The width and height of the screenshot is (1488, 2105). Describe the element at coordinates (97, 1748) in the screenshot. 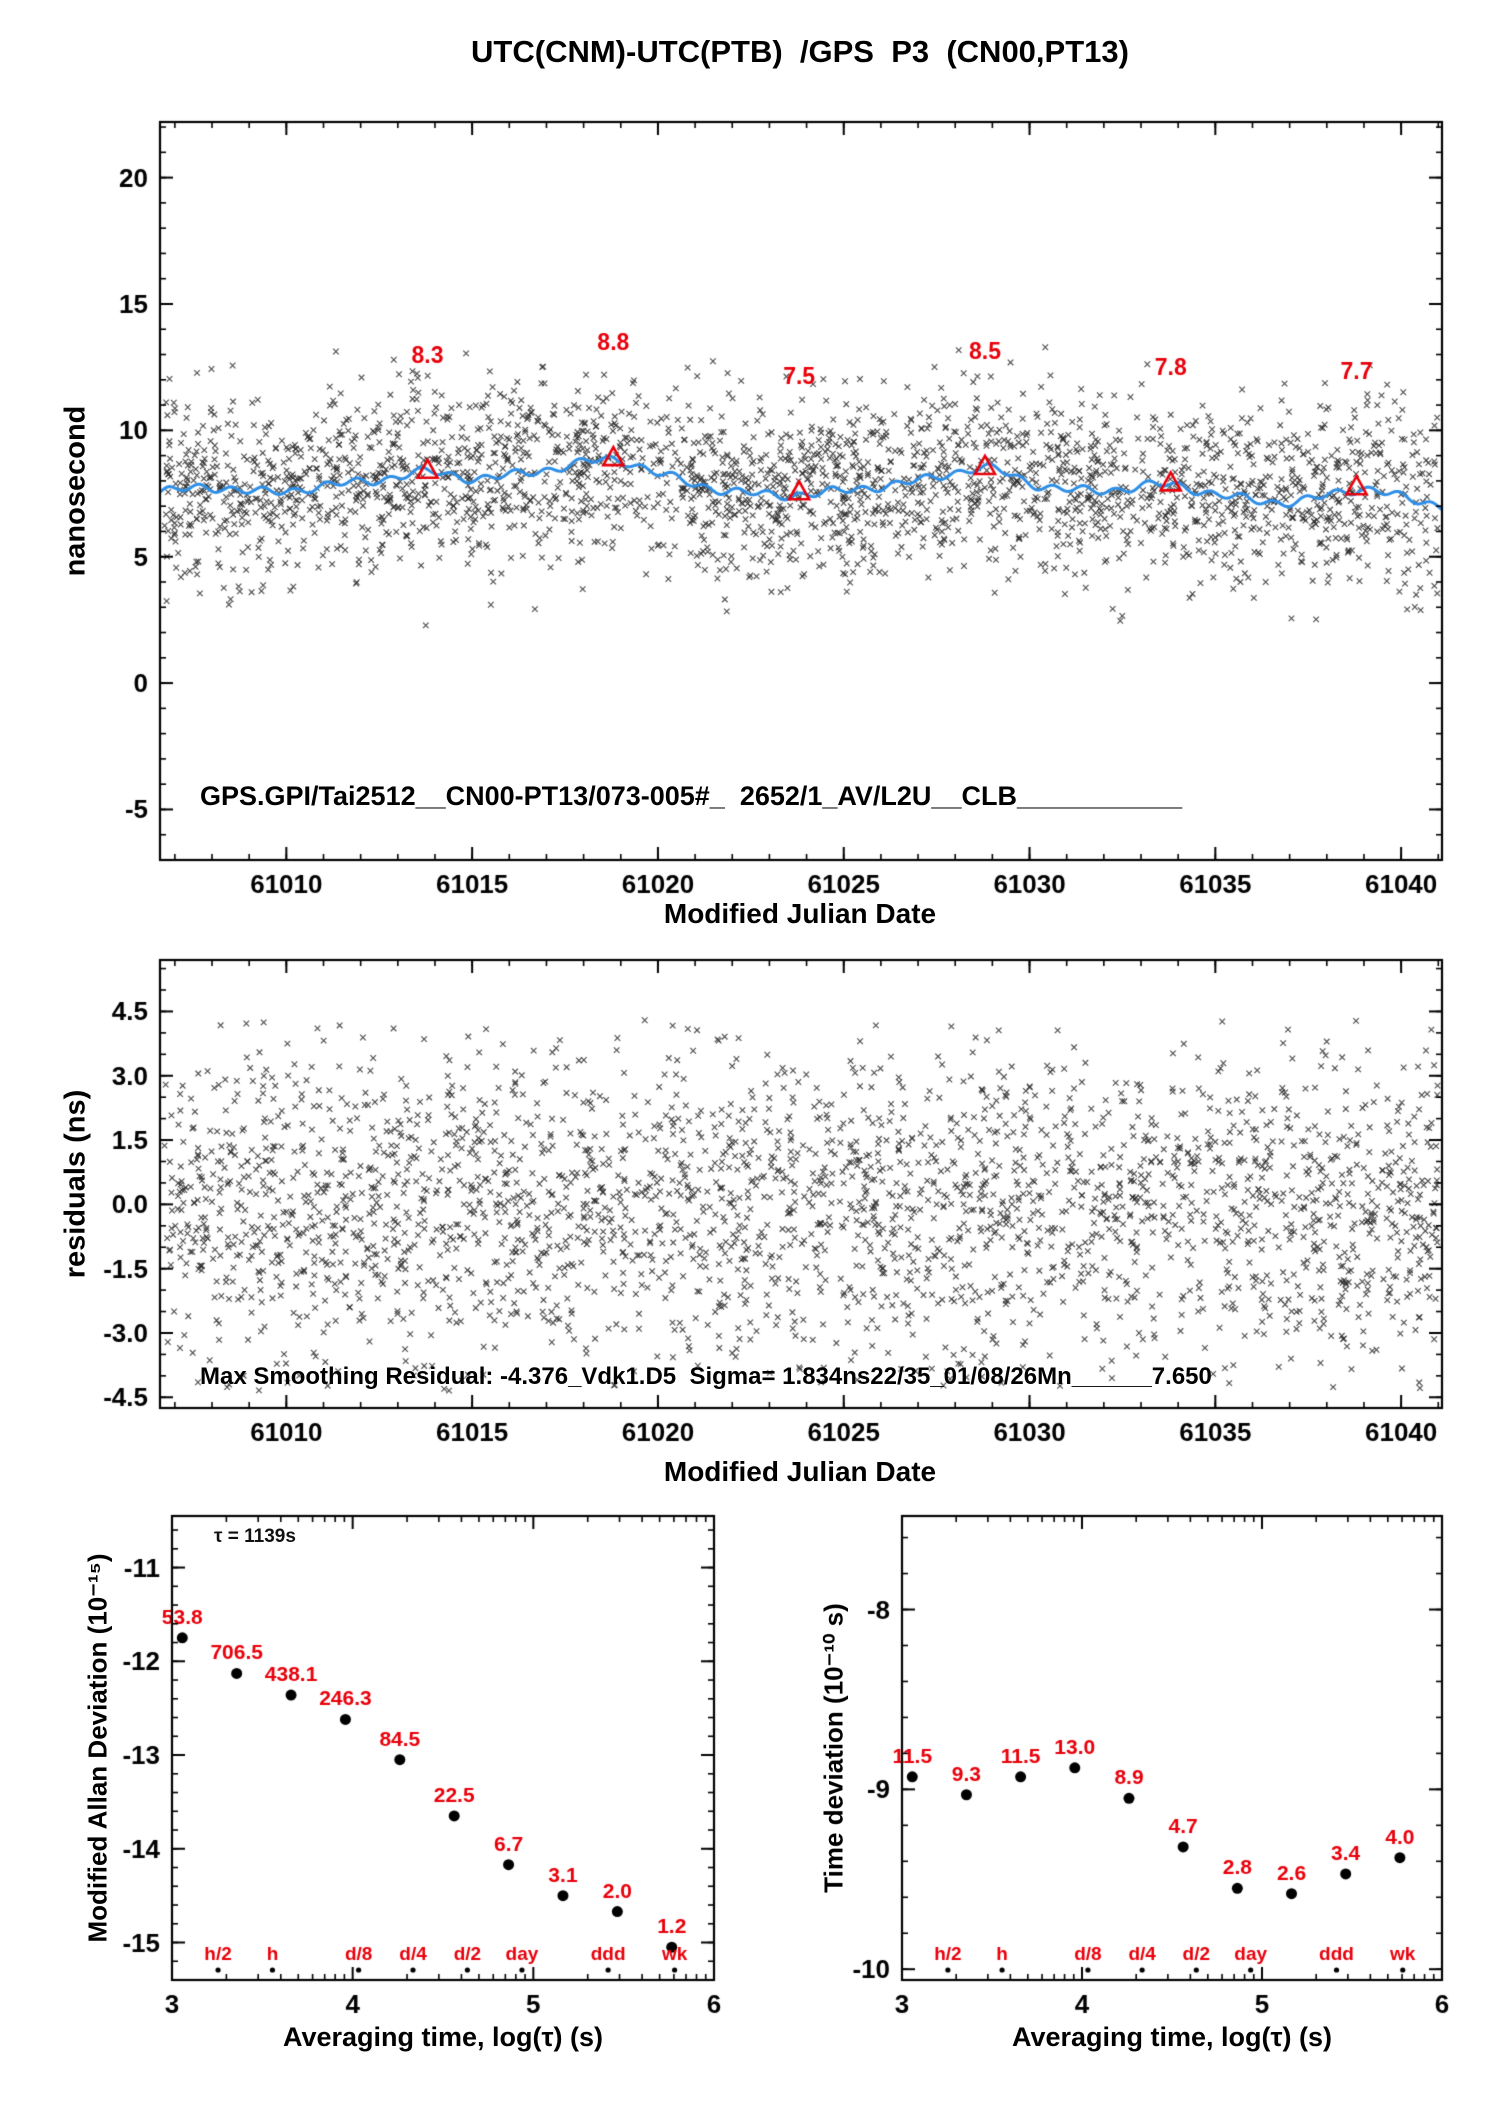

I see `mdev-y-axis-label: Modified Allan Deviation (10⁻¹⁵)` at that location.